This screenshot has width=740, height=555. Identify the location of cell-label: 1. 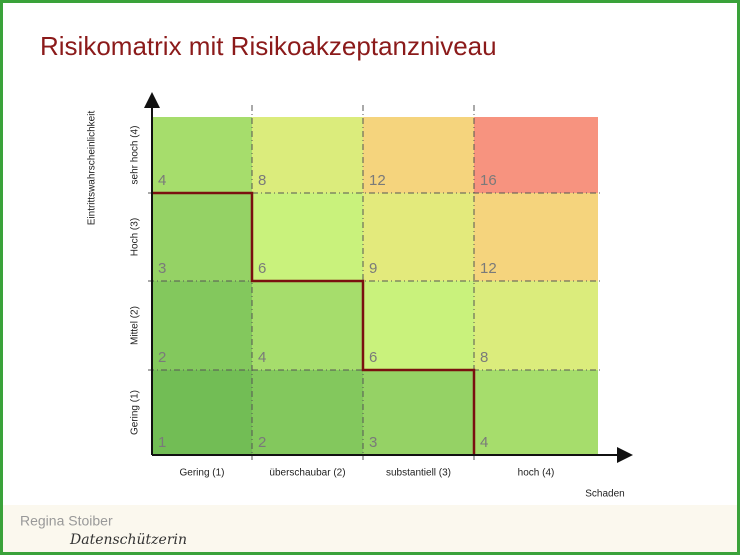
(162, 442).